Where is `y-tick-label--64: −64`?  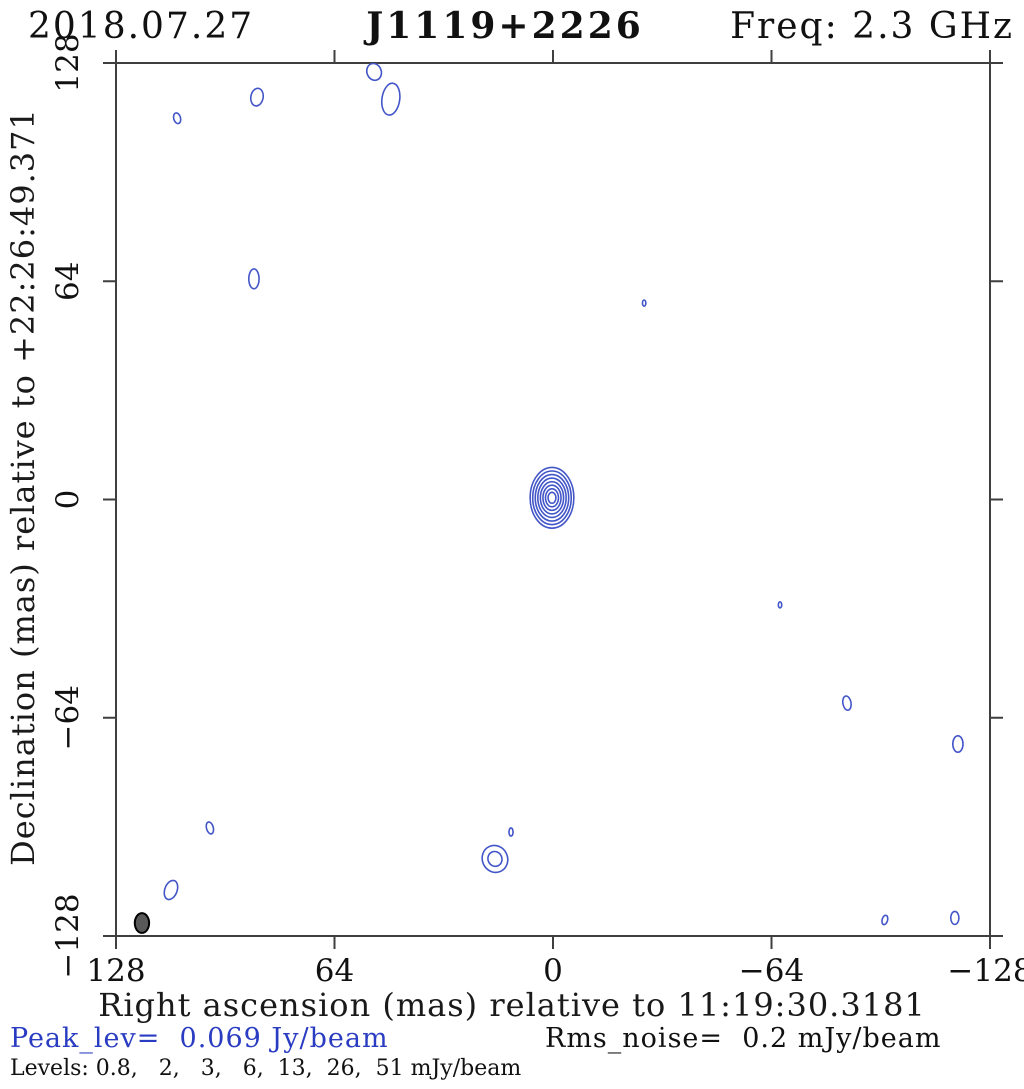
y-tick-label--64: −64 is located at coordinates (68, 717).